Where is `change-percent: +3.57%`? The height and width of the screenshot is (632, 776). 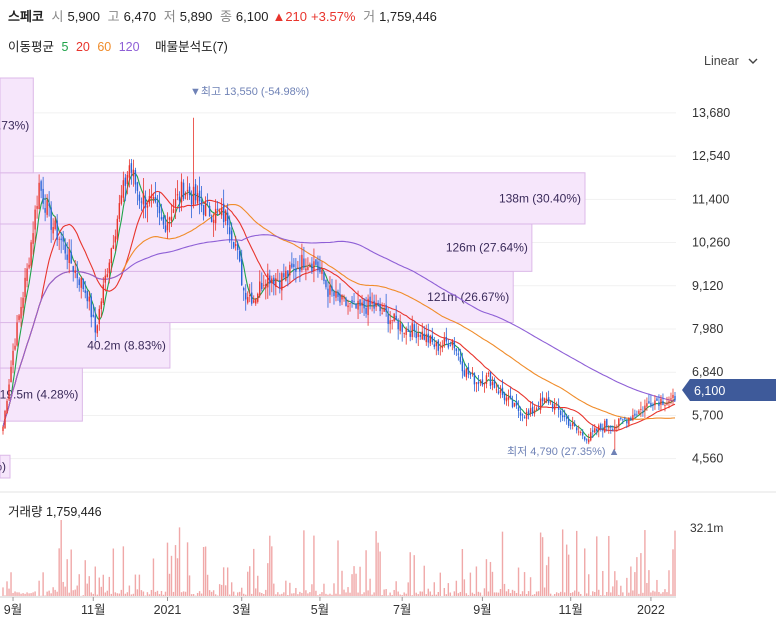
change-percent: +3.57% is located at coordinates (333, 16).